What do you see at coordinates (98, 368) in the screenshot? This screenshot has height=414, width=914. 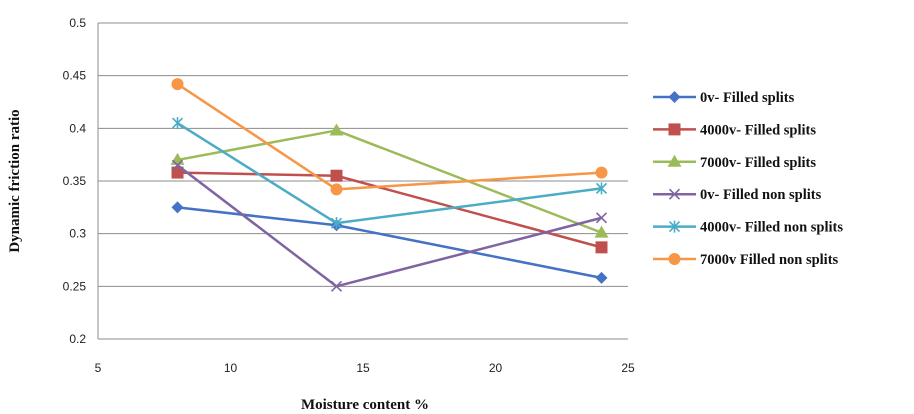 I see `x-tick-label: 5` at bounding box center [98, 368].